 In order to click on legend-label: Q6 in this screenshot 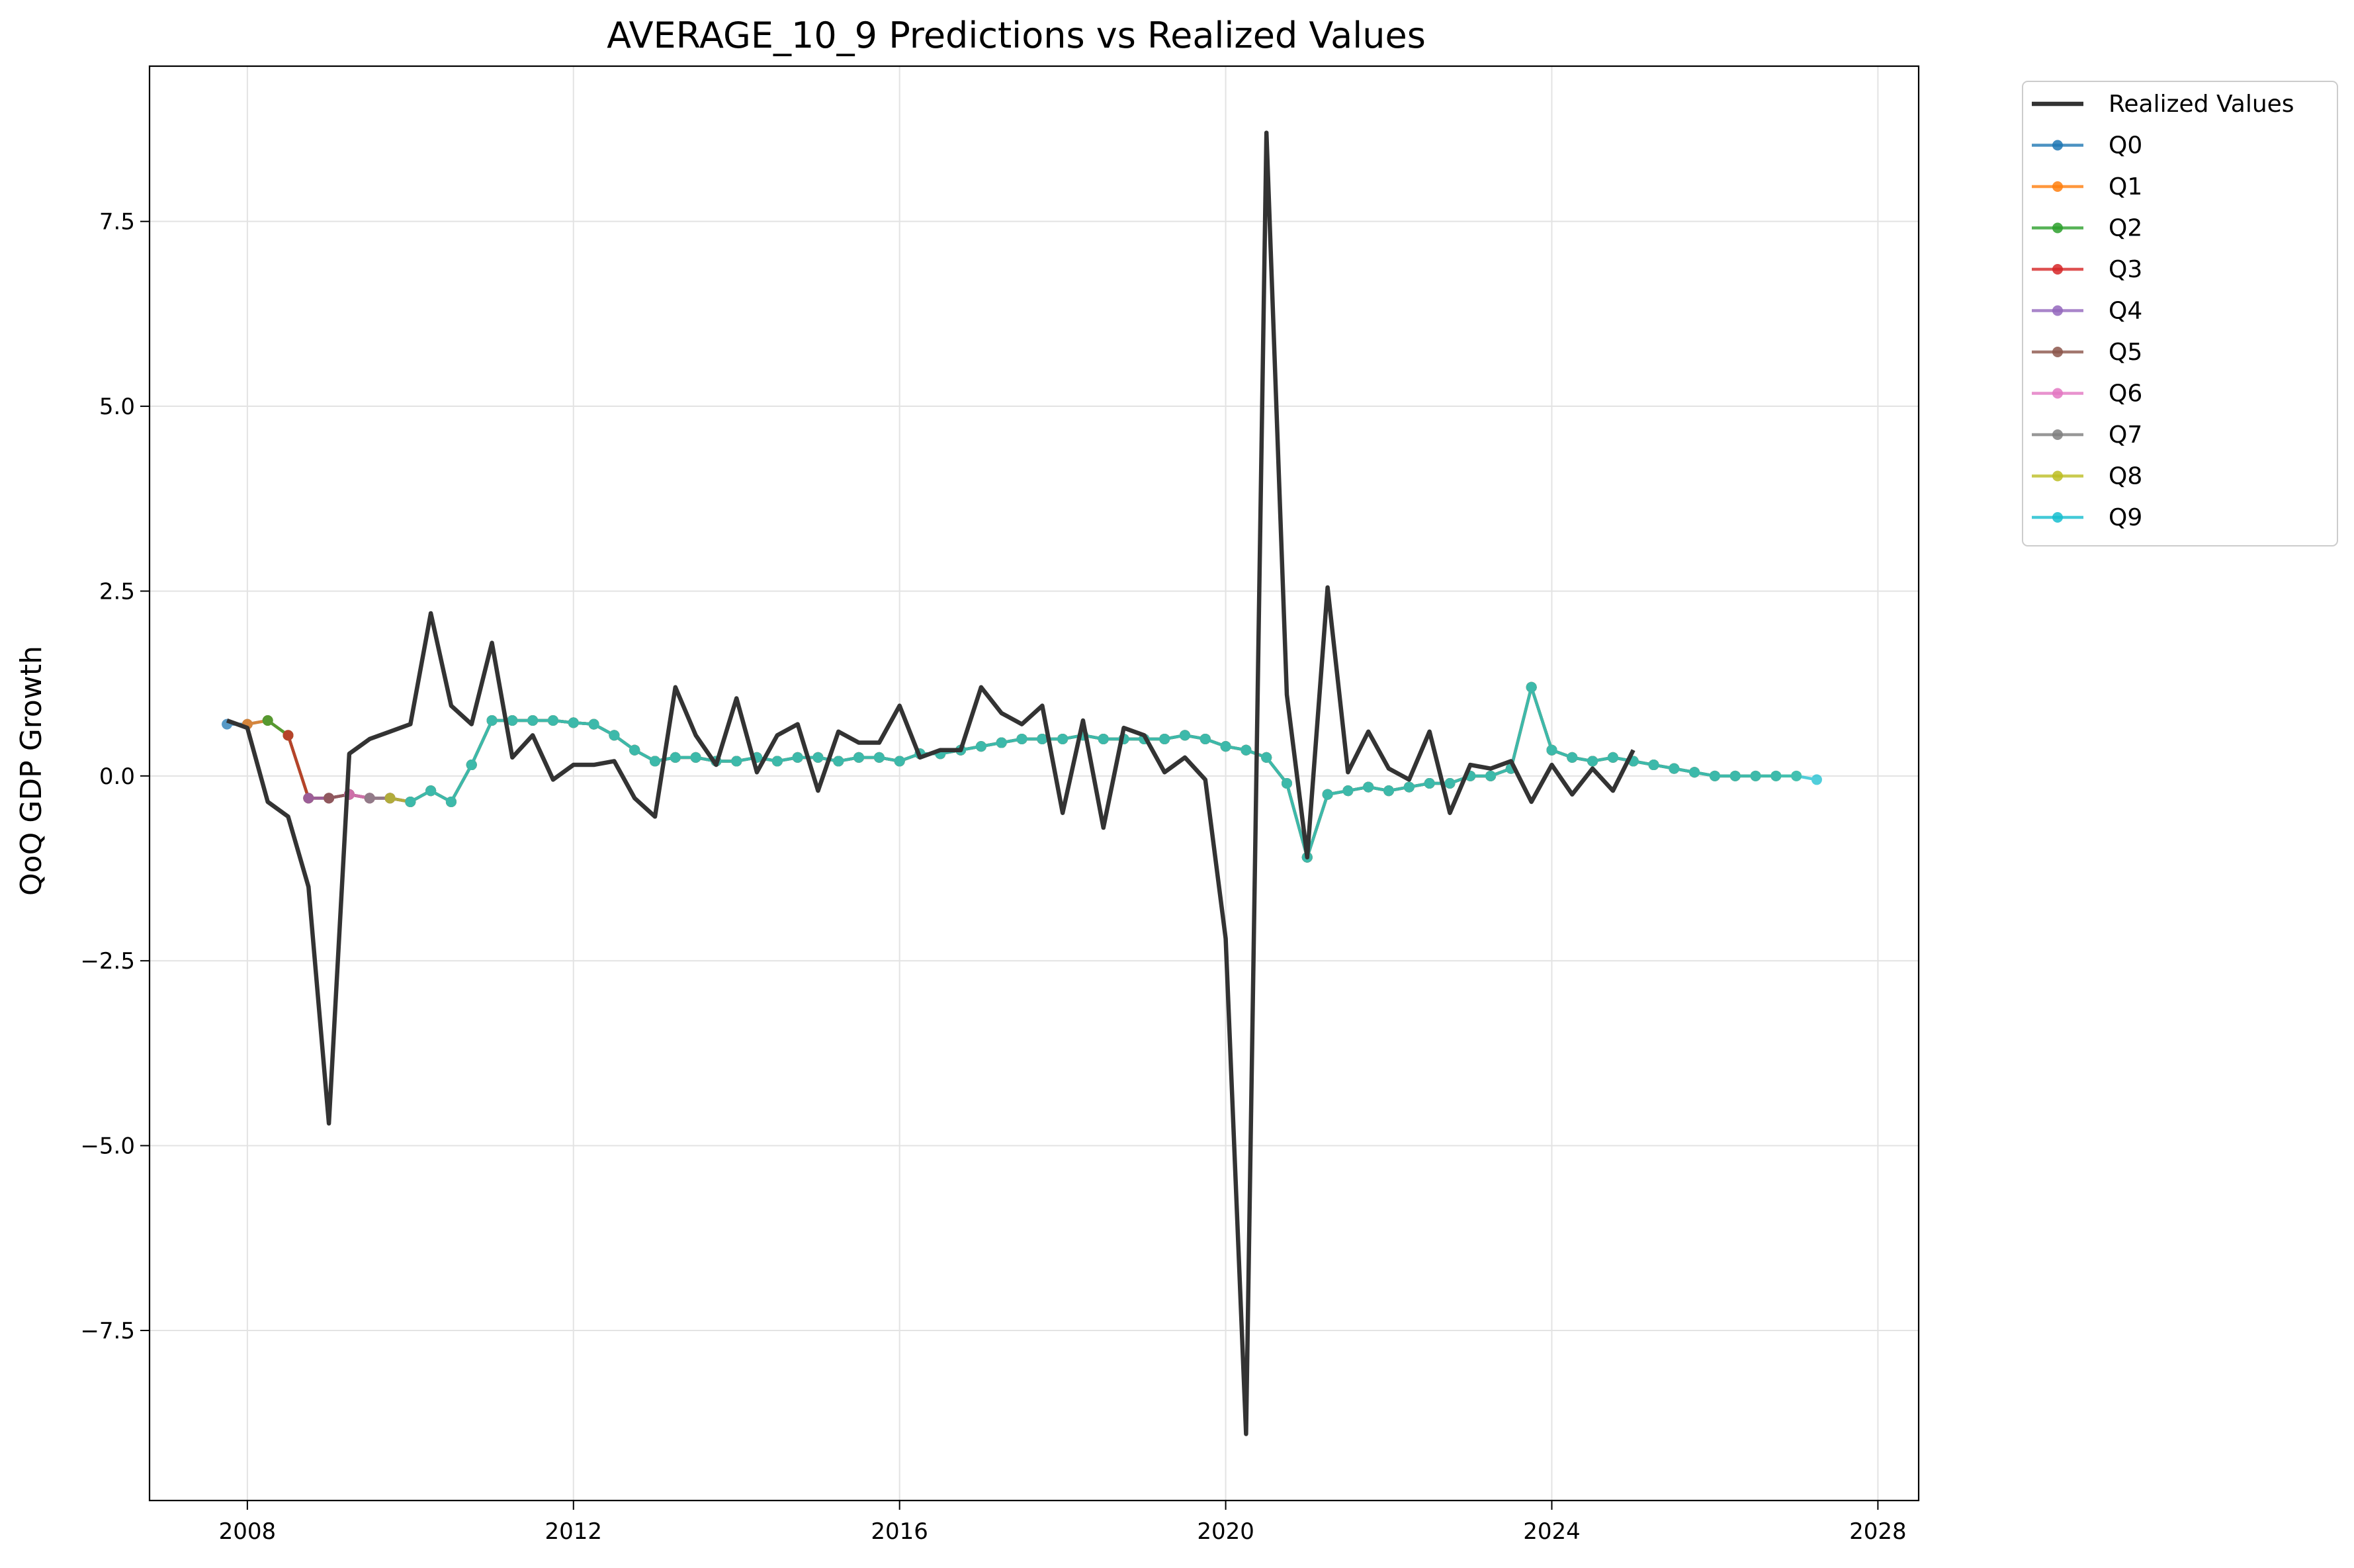, I will do `click(2126, 394)`.